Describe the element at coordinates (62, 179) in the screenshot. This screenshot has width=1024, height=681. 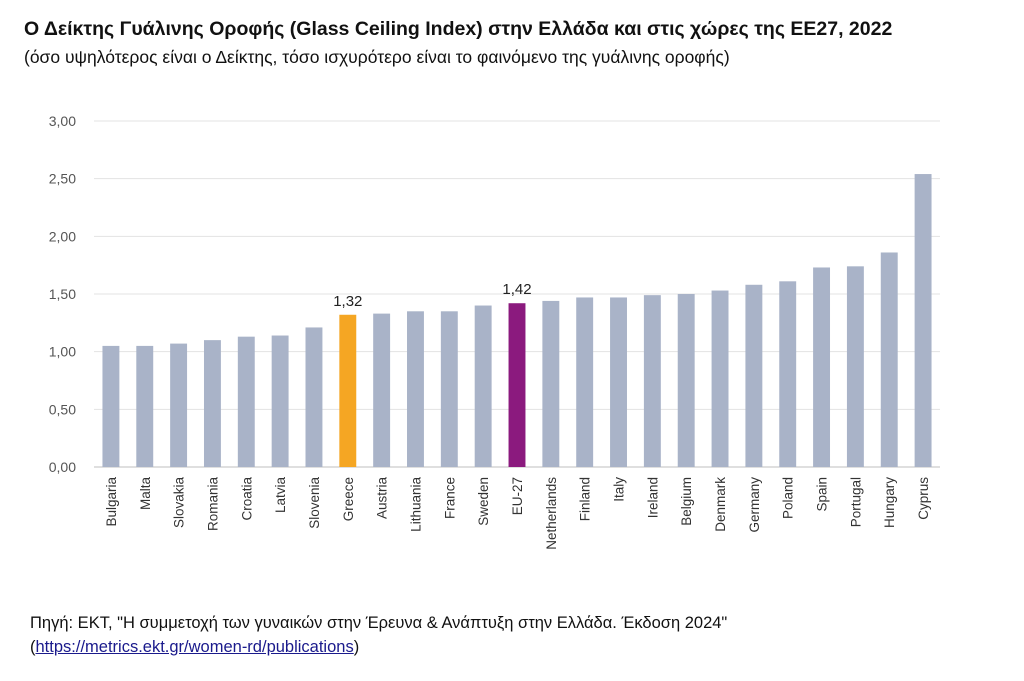
I see `y-tick-label: 2,50` at that location.